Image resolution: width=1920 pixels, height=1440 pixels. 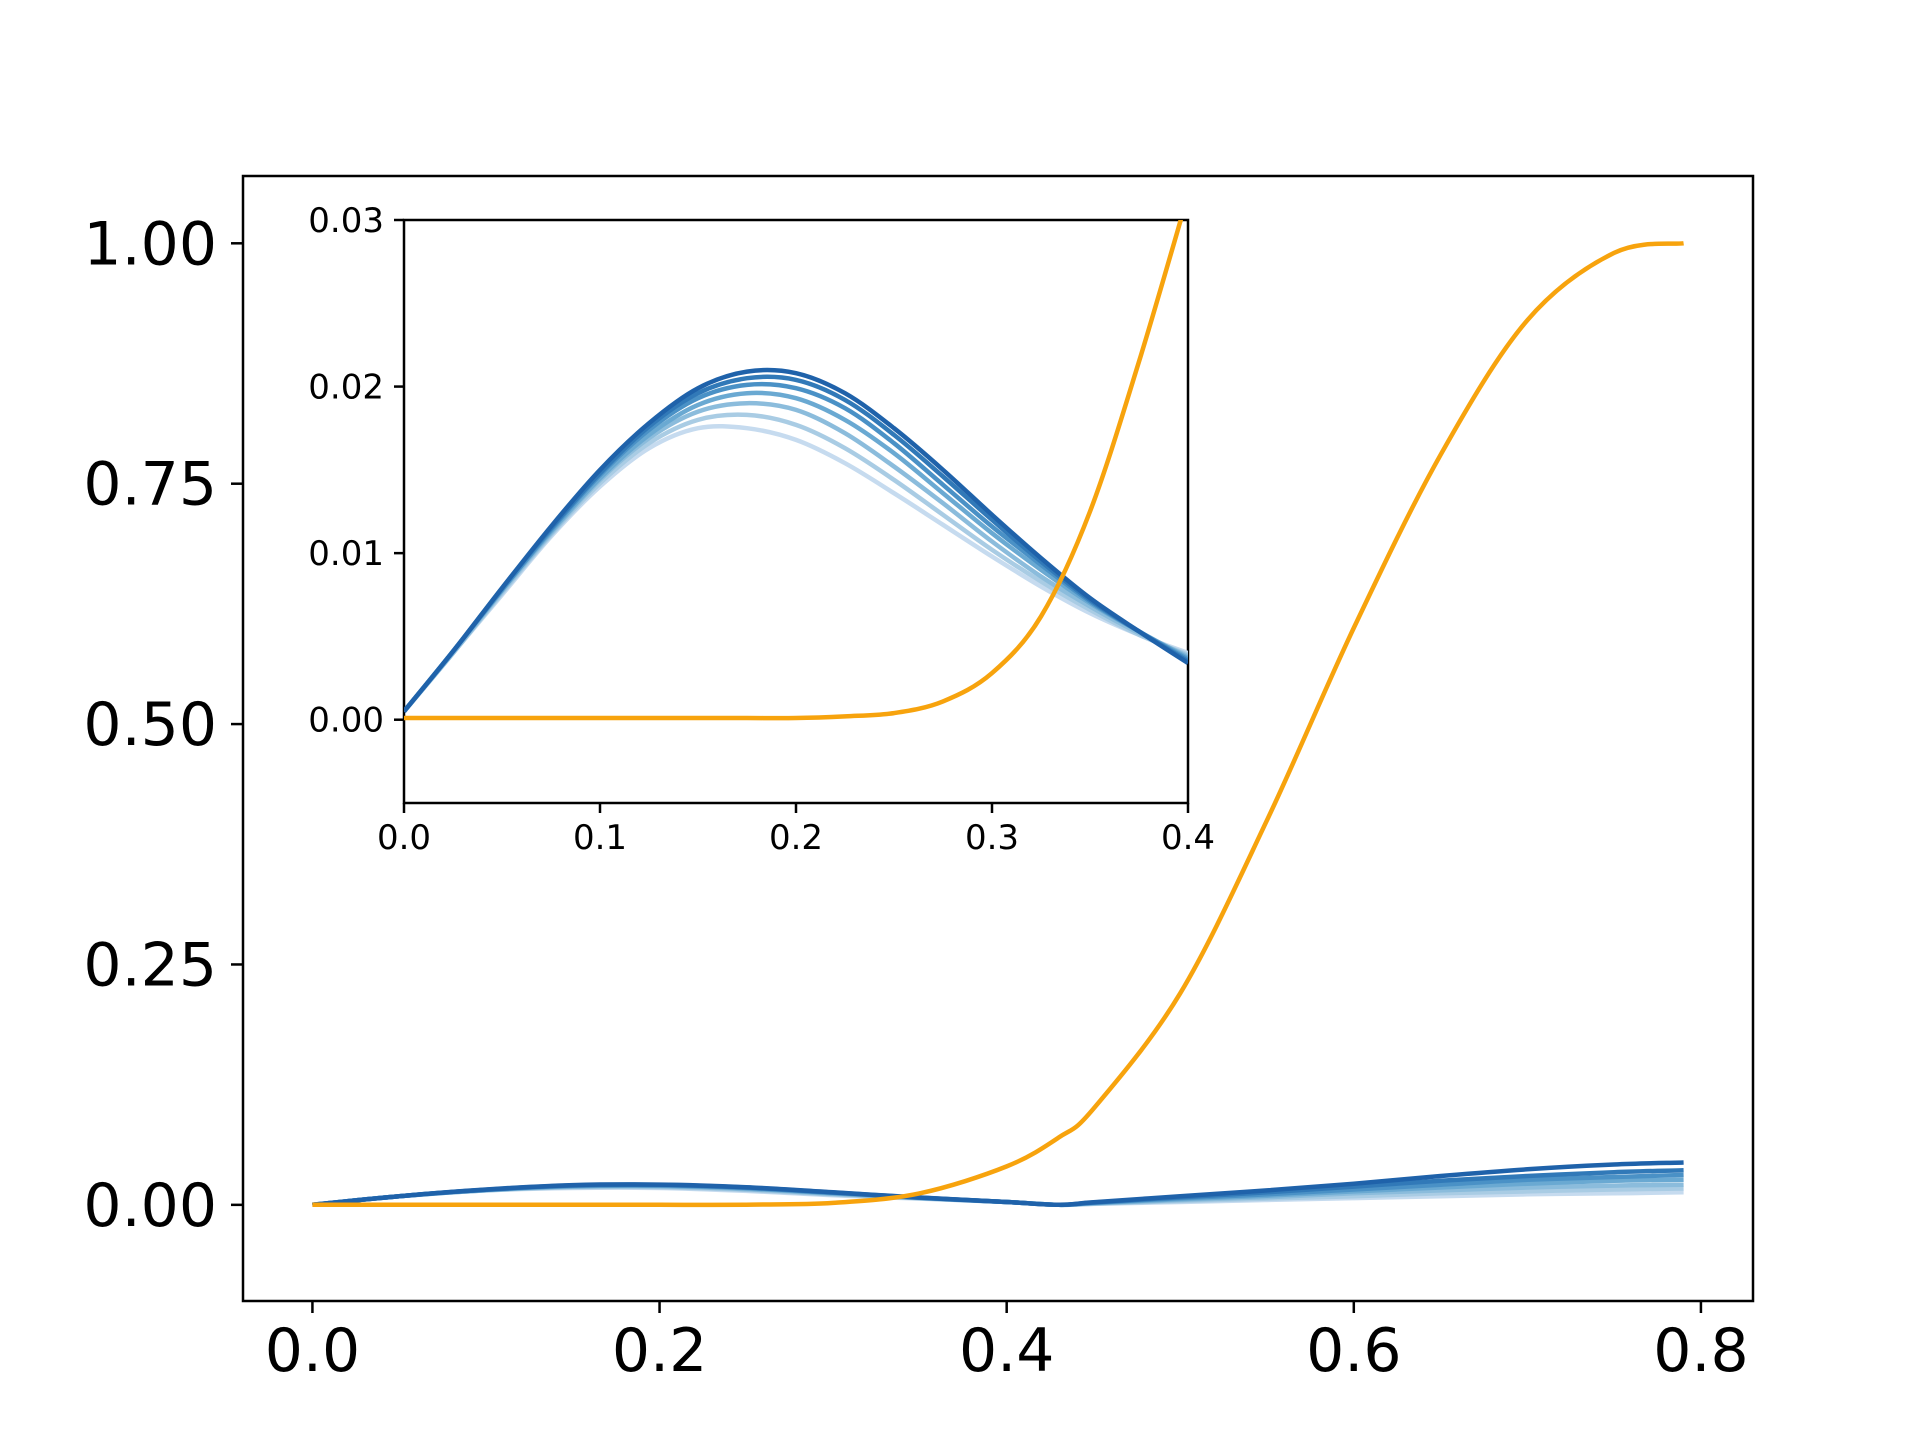 What do you see at coordinates (150, 965) in the screenshot?
I see `main-y-tick-label: 0.25` at bounding box center [150, 965].